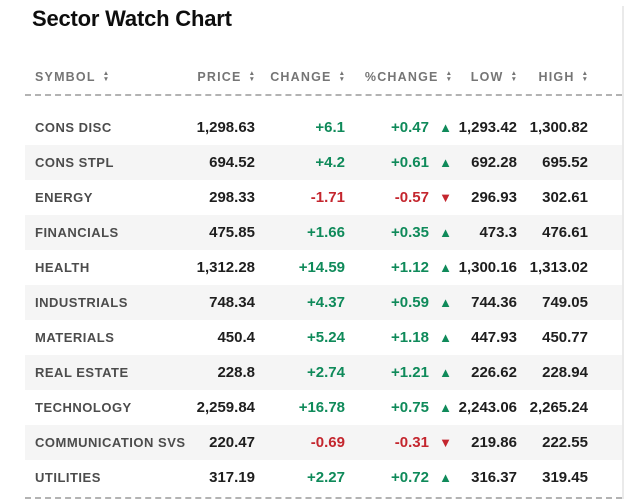  Describe the element at coordinates (565, 477) in the screenshot. I see `high-cell: 319.45` at that location.